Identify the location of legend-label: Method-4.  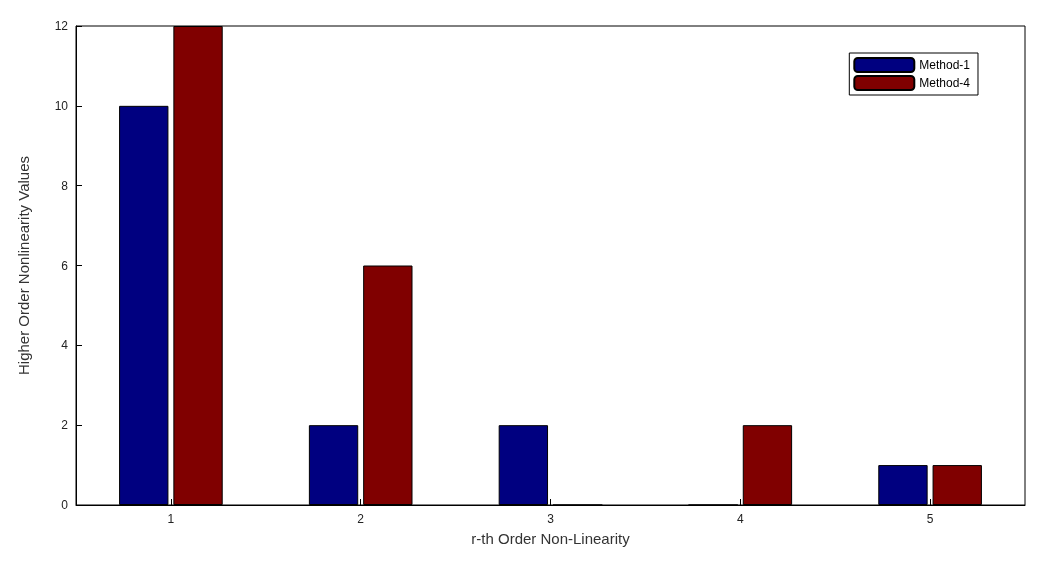
(945, 83).